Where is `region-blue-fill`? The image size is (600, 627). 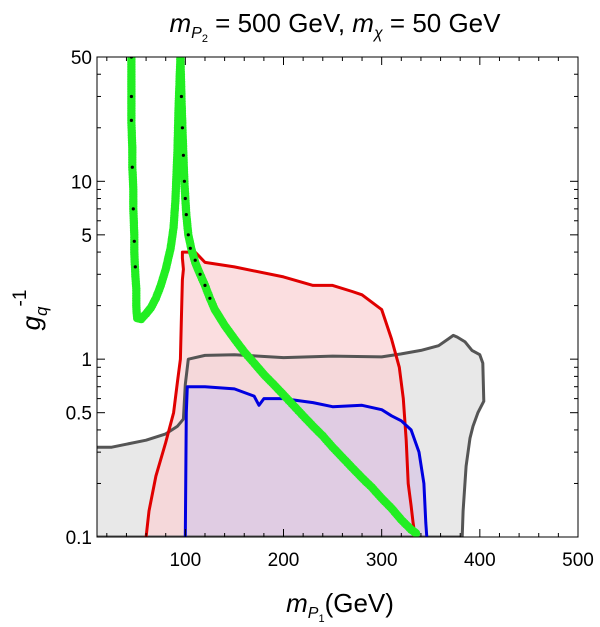 region-blue-fill is located at coordinates (306, 461).